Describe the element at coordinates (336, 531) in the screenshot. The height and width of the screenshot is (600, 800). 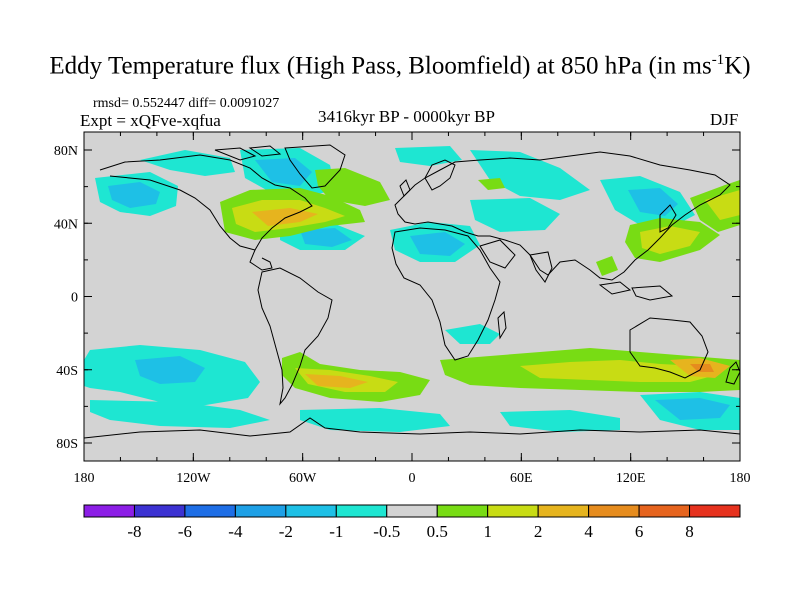
I see `colorbar-label: -1` at that location.